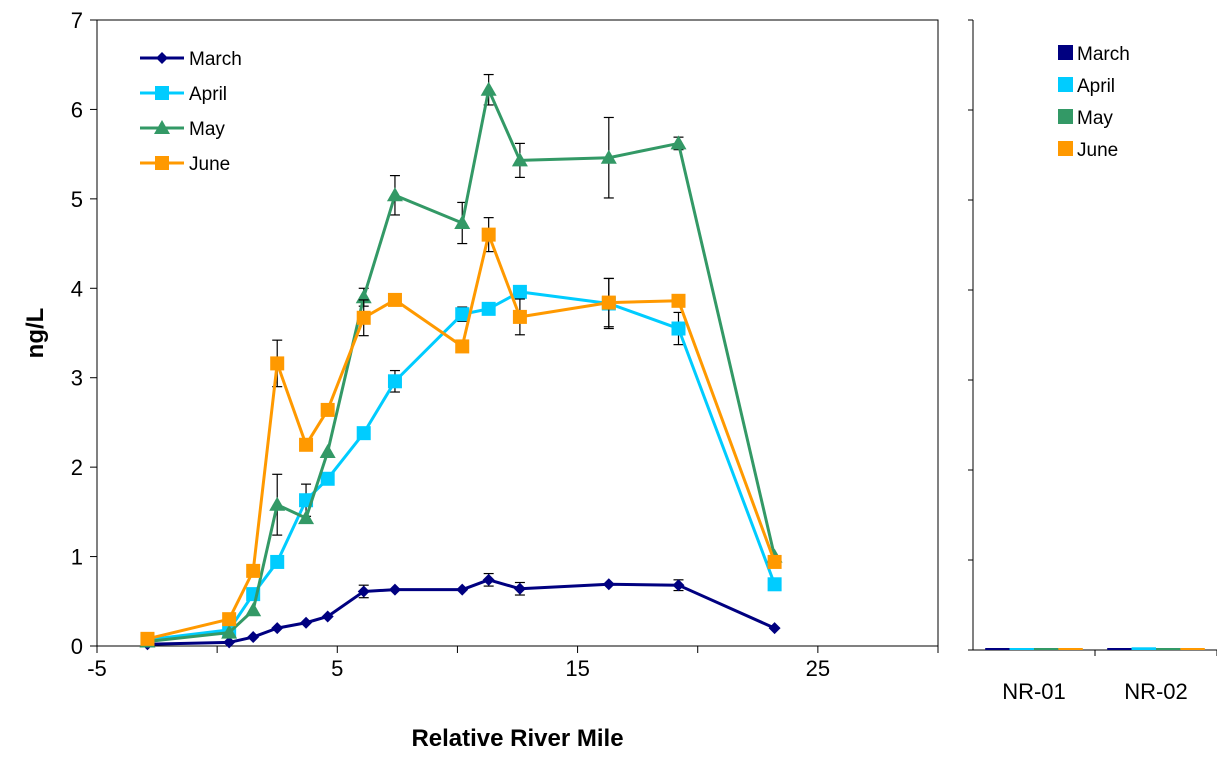 The image size is (1217, 761). Describe the element at coordinates (1094, 102) in the screenshot. I see `bar-legend: March April May June` at that location.